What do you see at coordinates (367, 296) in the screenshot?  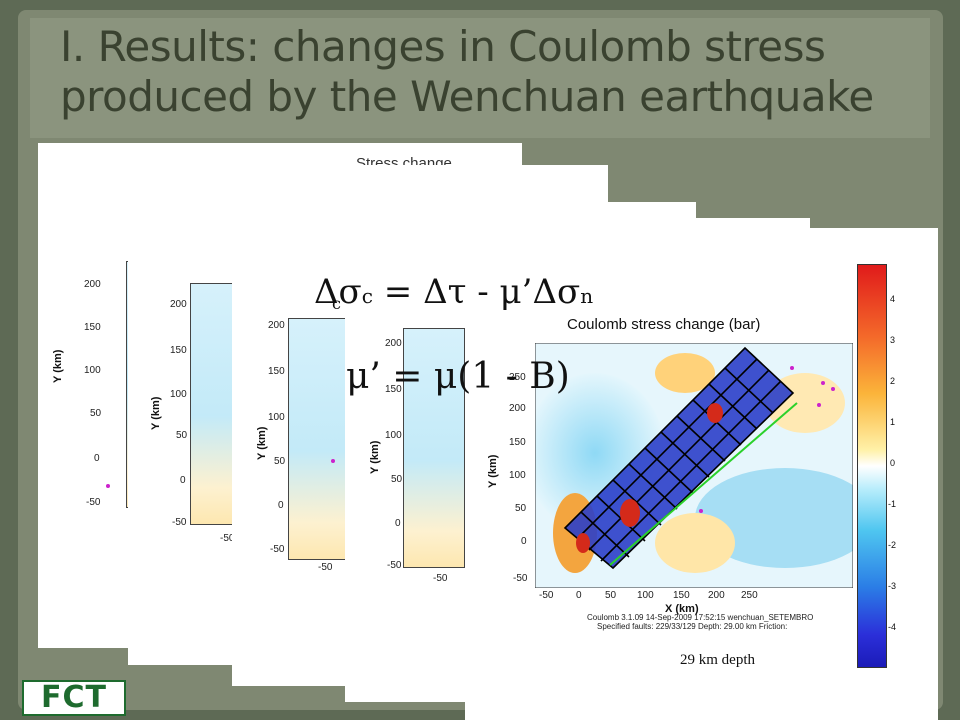 I see `eq-sub-c: c` at bounding box center [367, 296].